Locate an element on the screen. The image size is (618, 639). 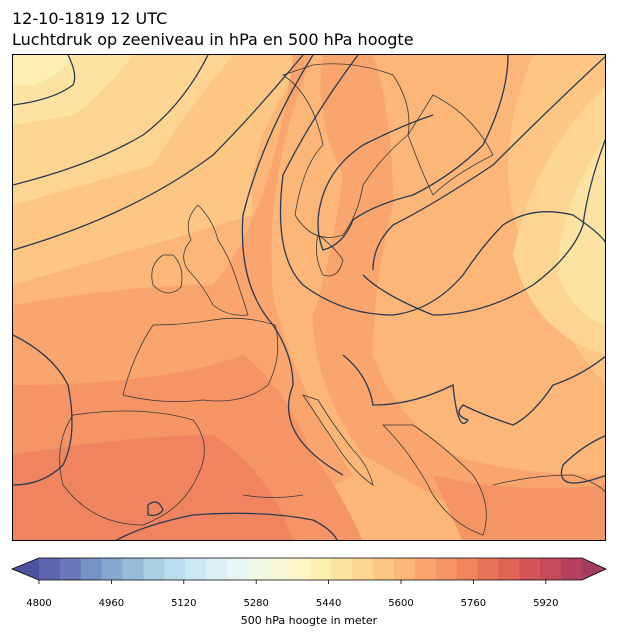
height-band-5800-southeast is located at coordinates (519, 507).